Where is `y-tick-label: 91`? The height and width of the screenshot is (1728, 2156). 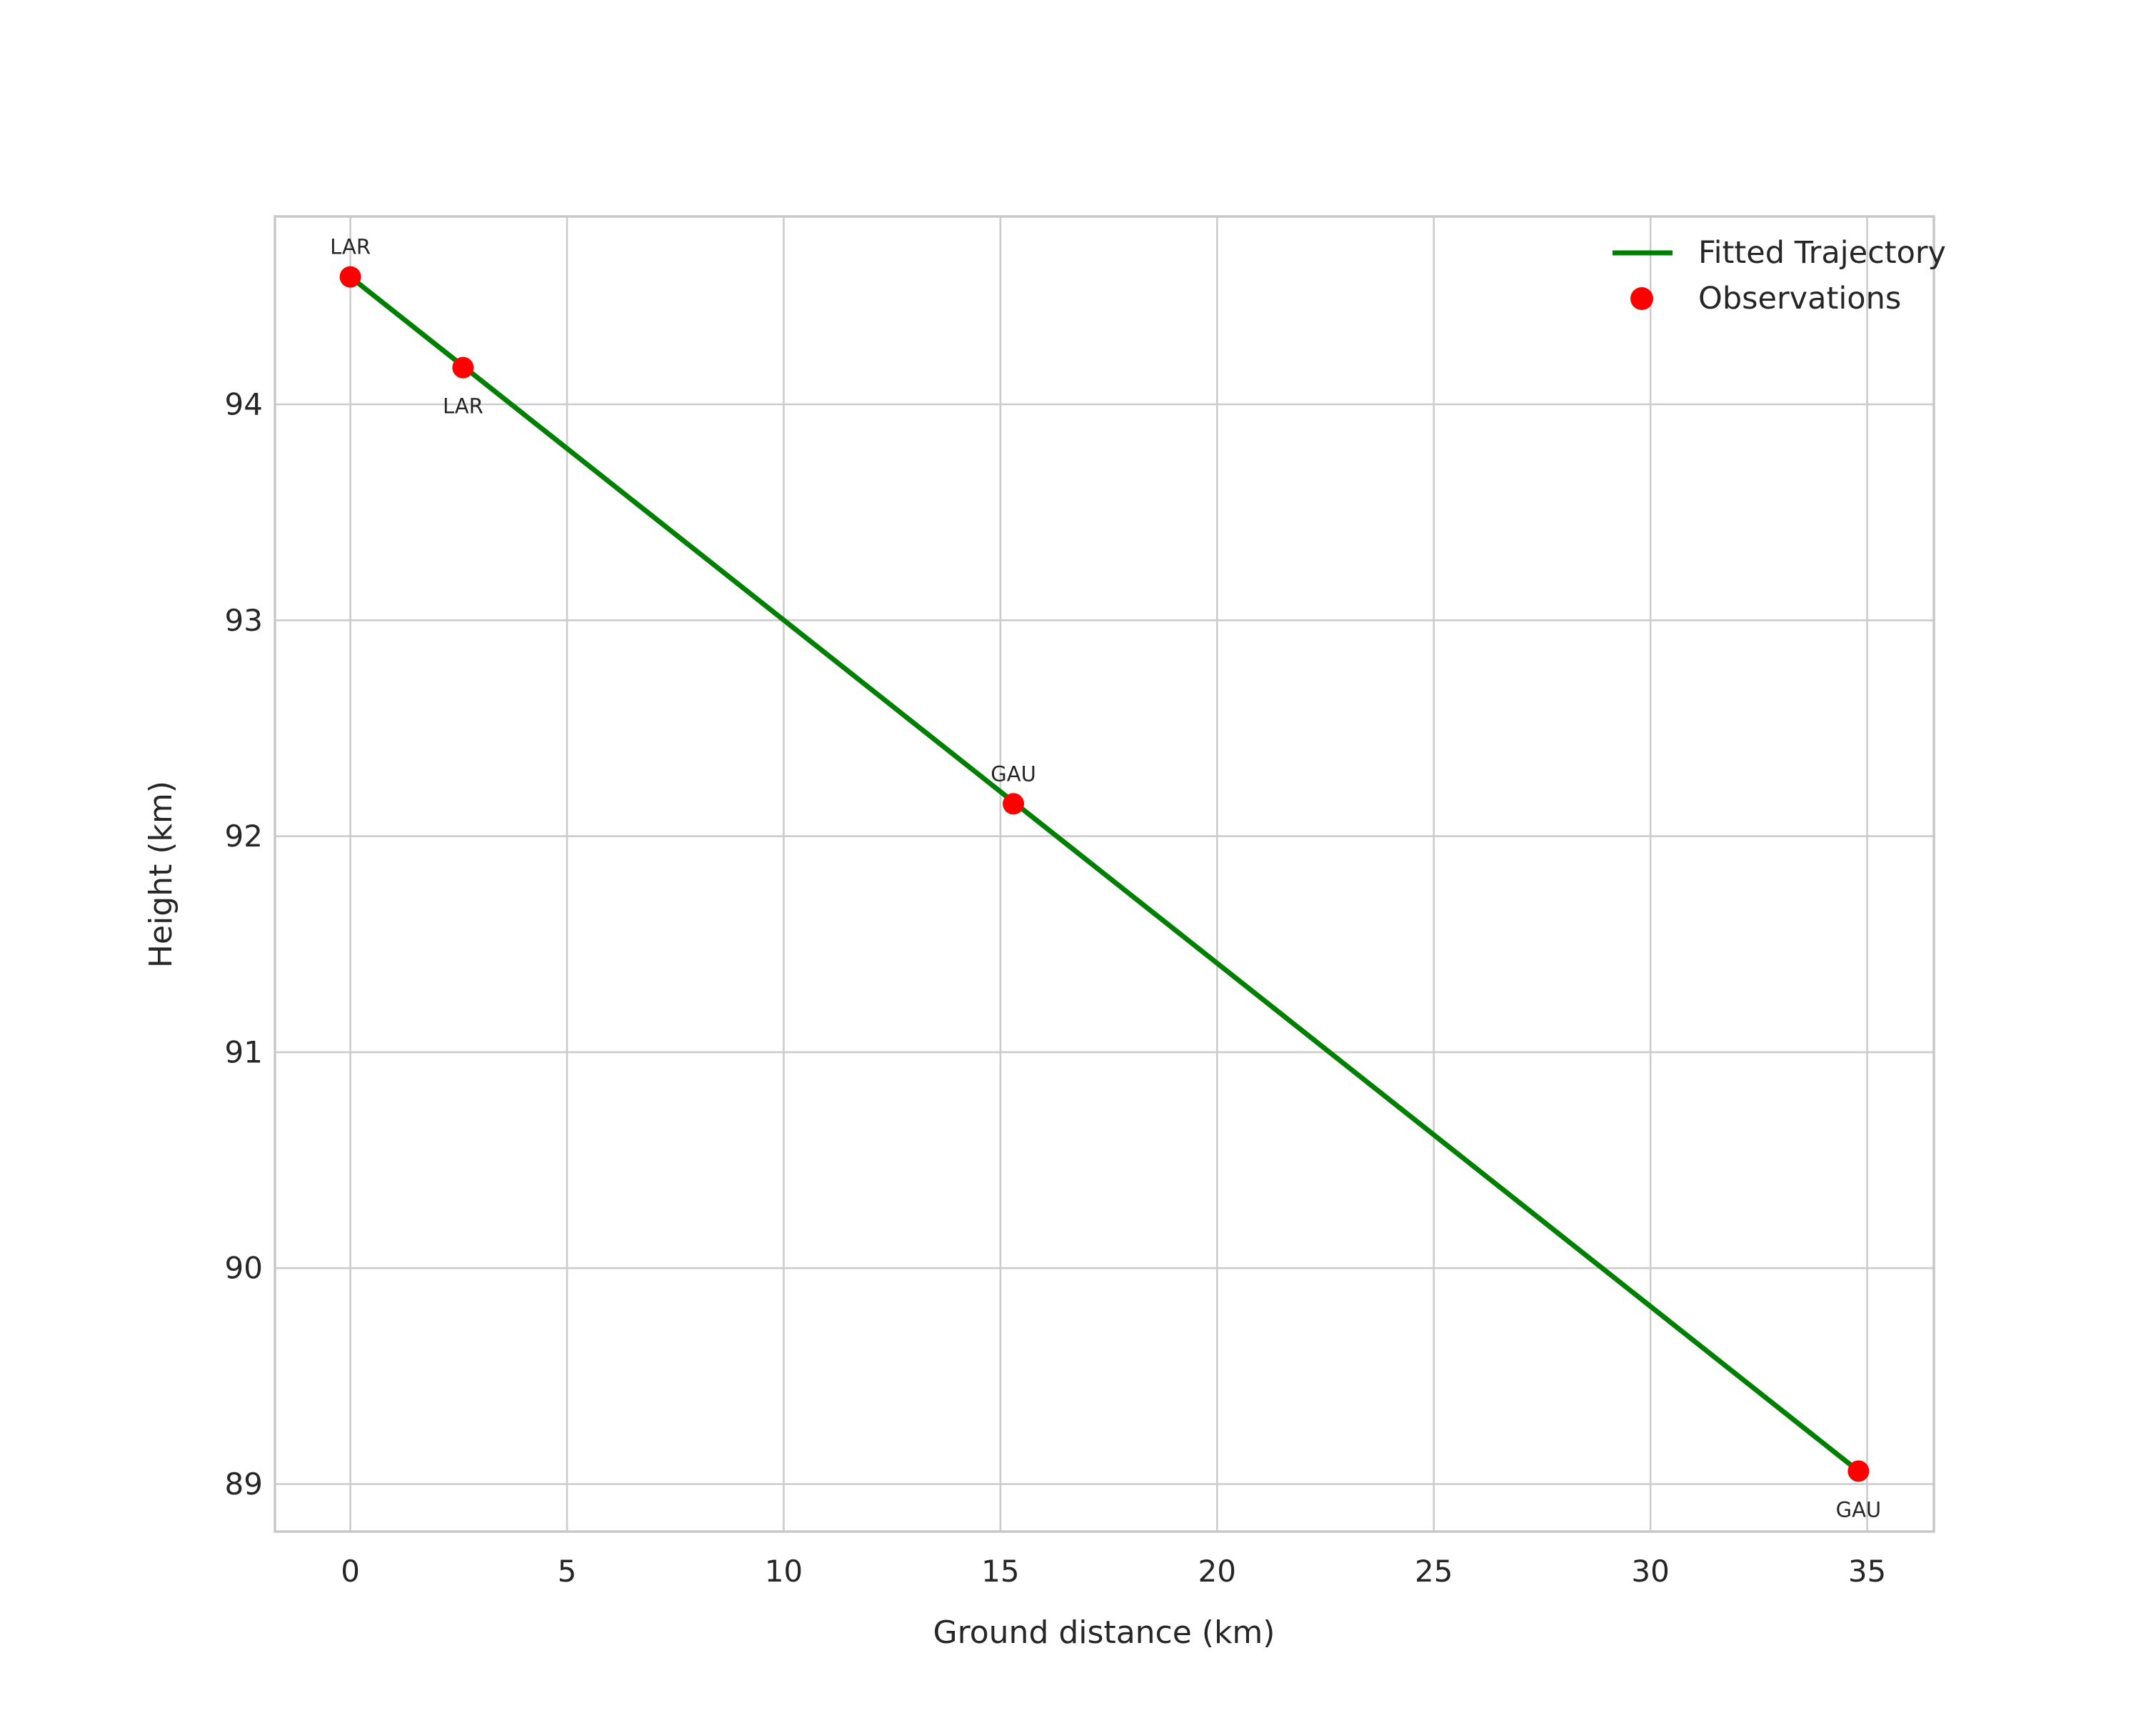
y-tick-label: 91 is located at coordinates (244, 1051).